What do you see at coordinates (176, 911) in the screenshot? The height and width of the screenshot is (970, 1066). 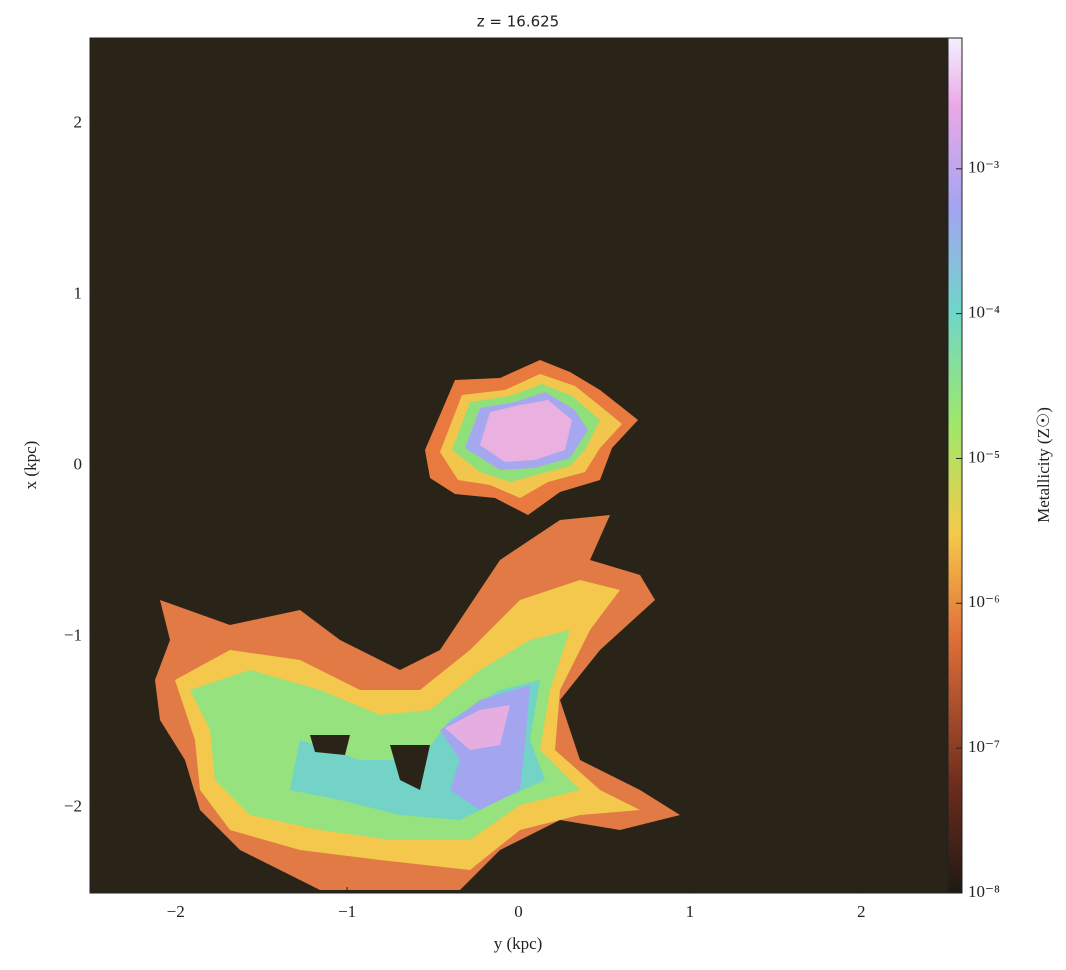 I see `x-tick-label: −2` at bounding box center [176, 911].